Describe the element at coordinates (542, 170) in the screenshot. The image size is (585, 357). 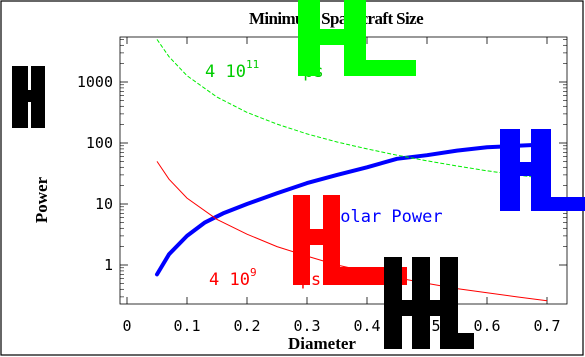
I see `overlay-mark-blue` at that location.